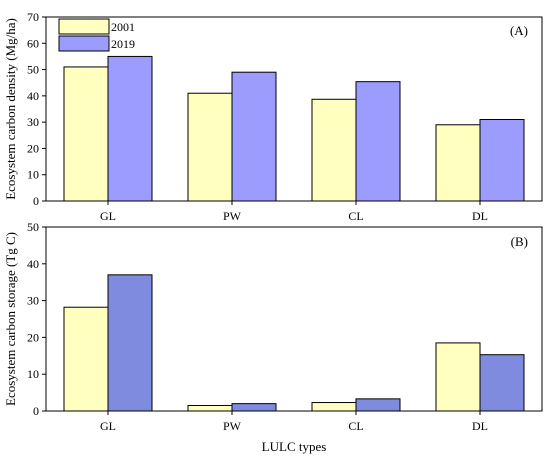 The height and width of the screenshot is (458, 550). I want to click on panel-a-bar-cl-2019, so click(378, 141).